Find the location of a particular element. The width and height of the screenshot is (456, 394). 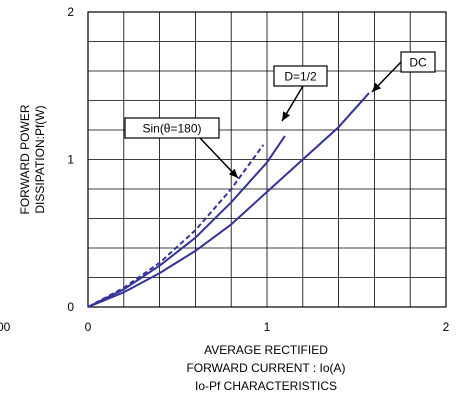

y-tick-label: 0 is located at coordinates (70, 307).